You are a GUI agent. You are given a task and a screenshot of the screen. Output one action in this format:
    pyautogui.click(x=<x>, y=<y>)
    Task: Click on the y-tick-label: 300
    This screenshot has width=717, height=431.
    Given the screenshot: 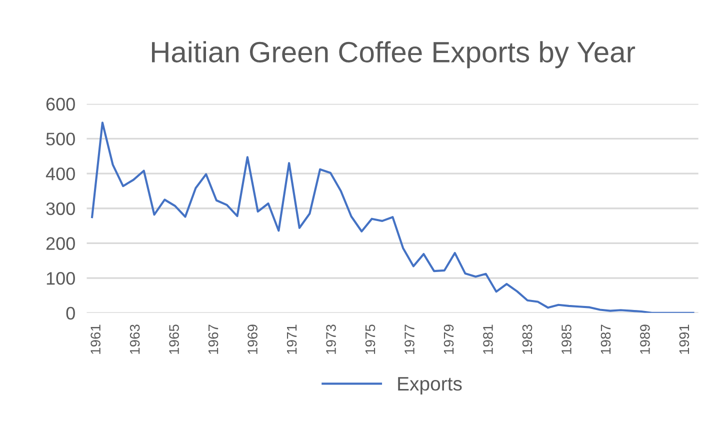 What is the action you would take?
    pyautogui.click(x=60, y=209)
    